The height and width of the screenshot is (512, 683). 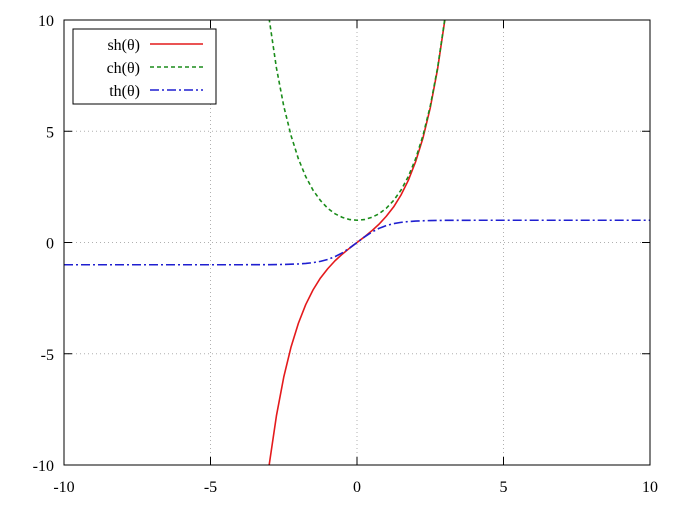 I want to click on y-tick-label: 10, so click(x=46, y=21).